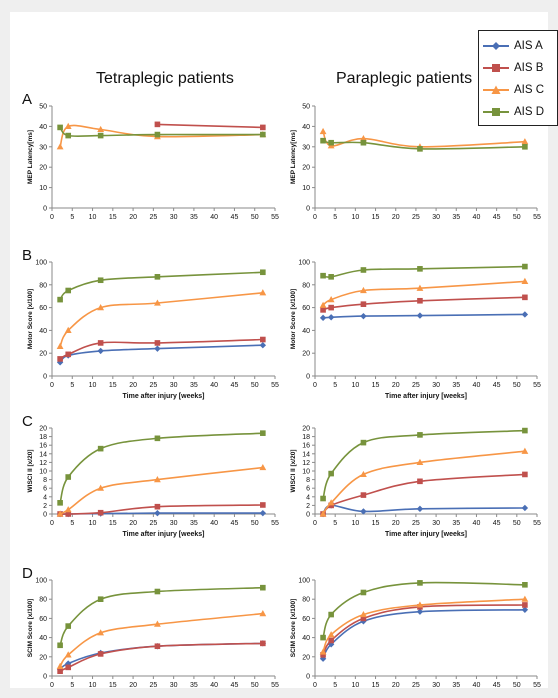  What do you see at coordinates (306, 437) in the screenshot?
I see `y-tick-label: 18` at bounding box center [306, 437].